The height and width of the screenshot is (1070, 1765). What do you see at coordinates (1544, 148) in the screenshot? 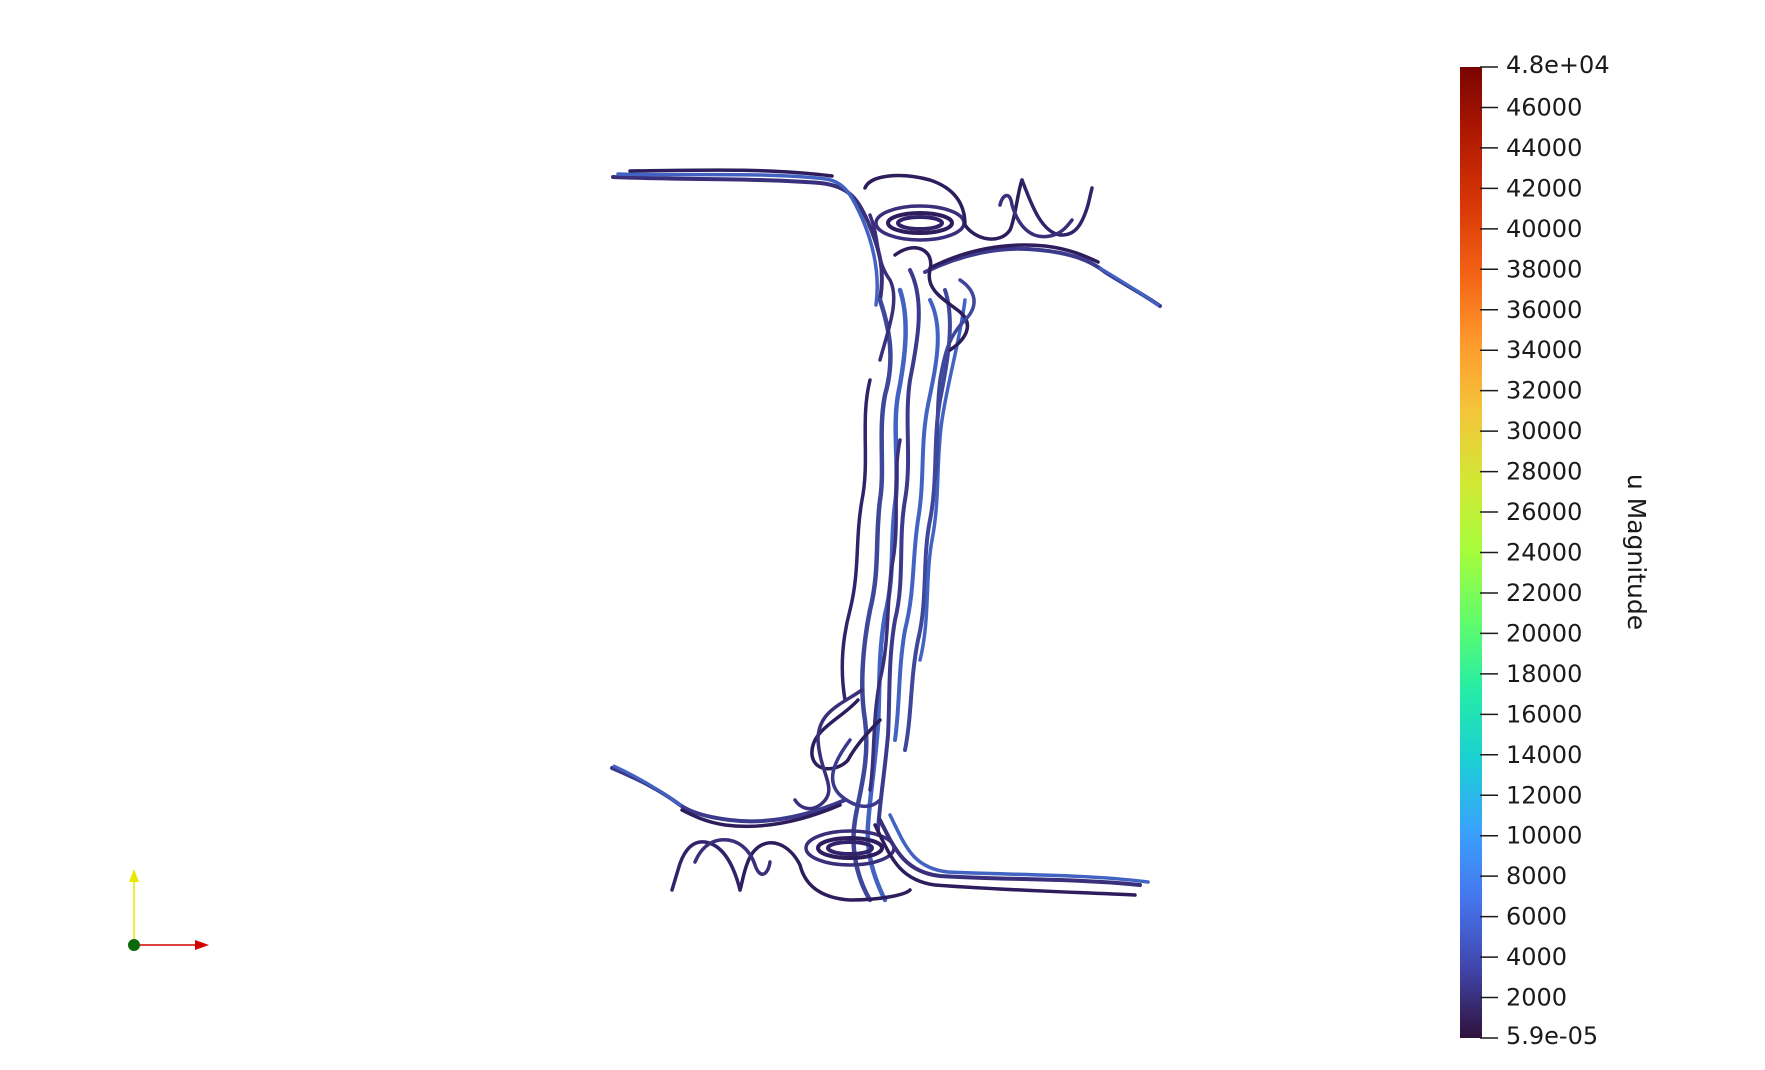
I see `colorbar-tick-label: 44000` at bounding box center [1544, 148].